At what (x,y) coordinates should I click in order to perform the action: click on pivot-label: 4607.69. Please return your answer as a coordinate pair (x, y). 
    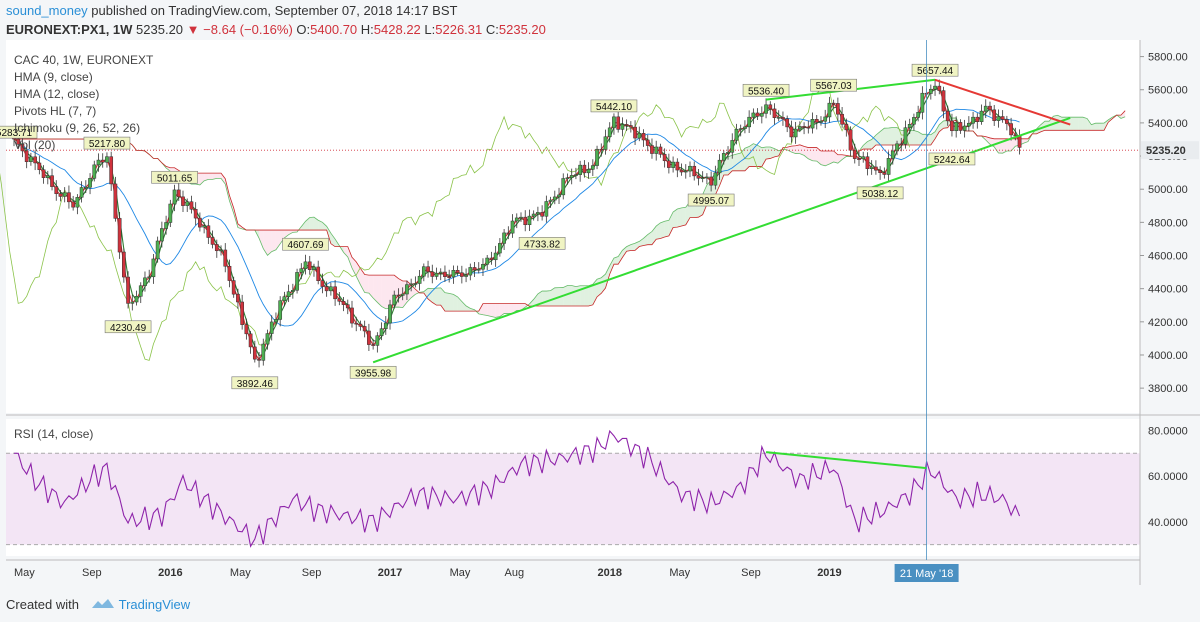
    Looking at the image, I should click on (305, 245).